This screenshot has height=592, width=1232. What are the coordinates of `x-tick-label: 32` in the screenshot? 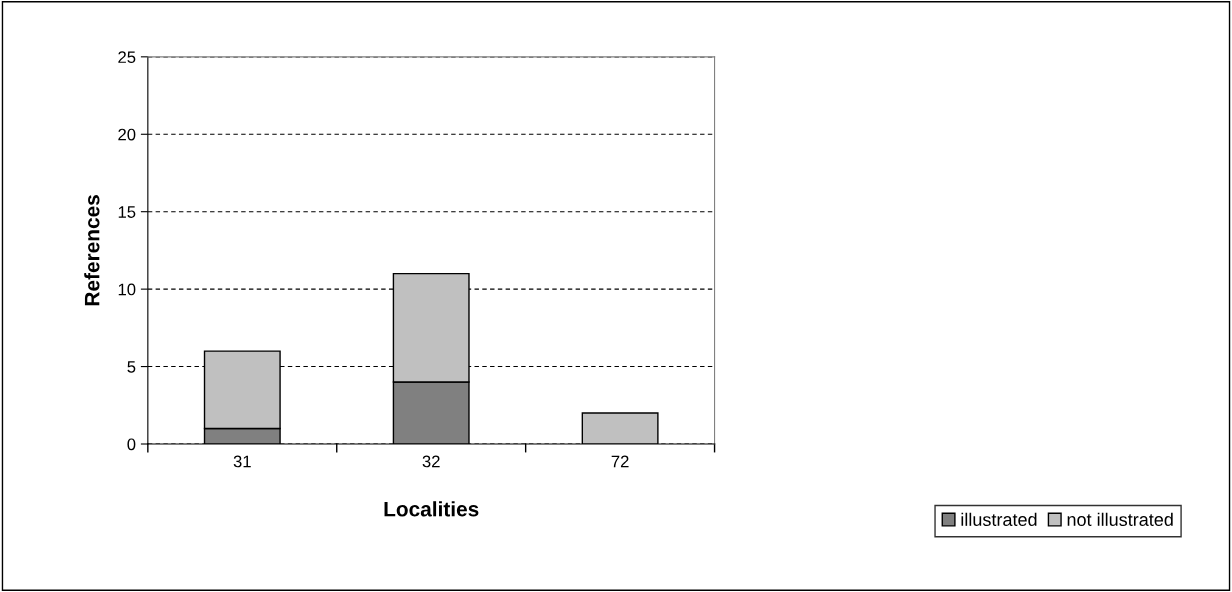 It's located at (431, 461).